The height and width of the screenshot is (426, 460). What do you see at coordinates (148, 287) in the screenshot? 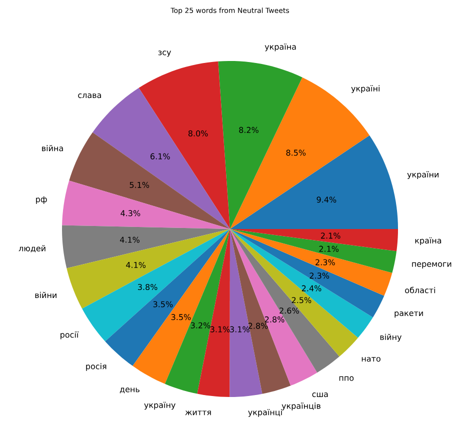
I see `data-label: 3.8%` at bounding box center [148, 287].